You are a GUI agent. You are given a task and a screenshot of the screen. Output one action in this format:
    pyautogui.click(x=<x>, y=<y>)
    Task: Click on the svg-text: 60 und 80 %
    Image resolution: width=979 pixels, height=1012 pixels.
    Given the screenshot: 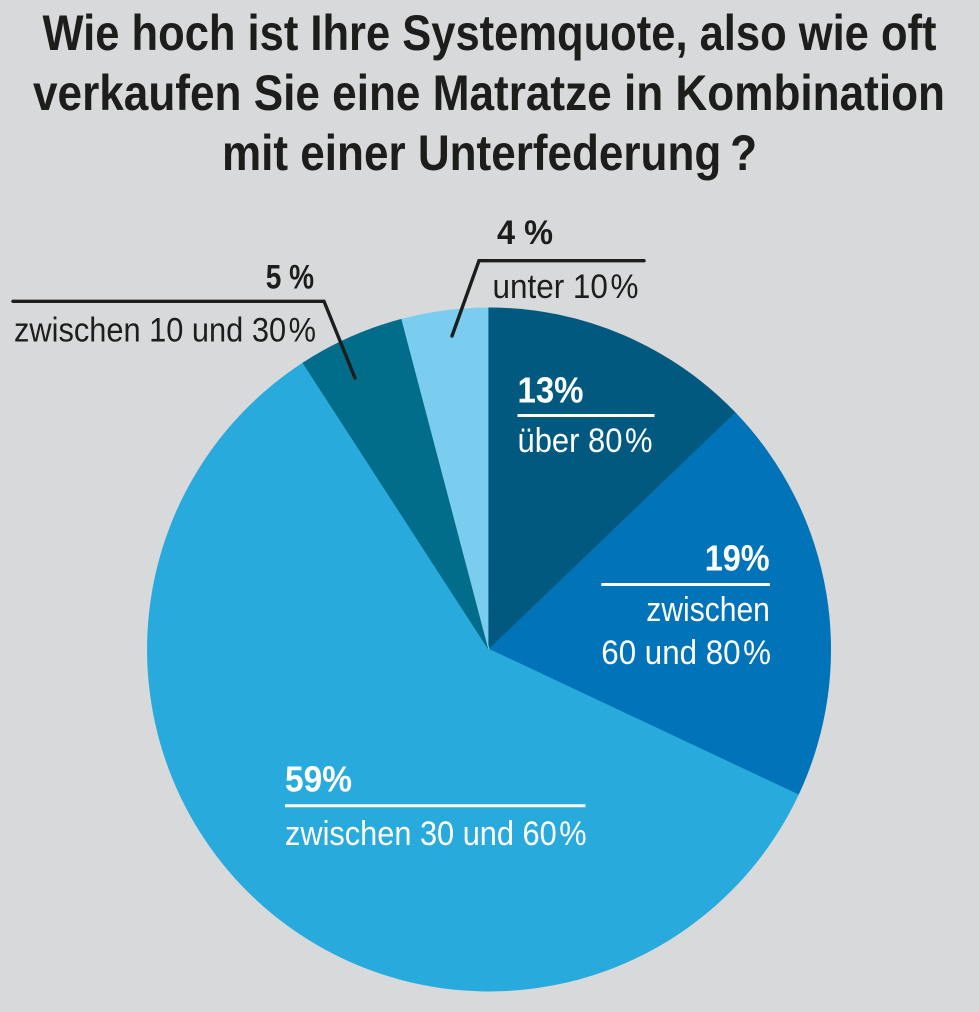 What is the action you would take?
    pyautogui.click(x=686, y=653)
    